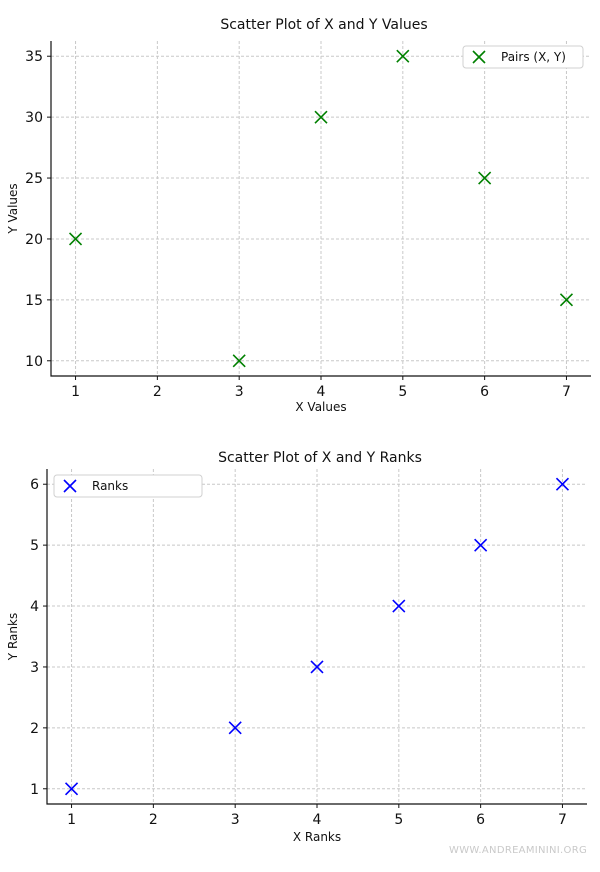 The width and height of the screenshot is (600, 872). I want to click on y-tick-label: 3, so click(34, 668).